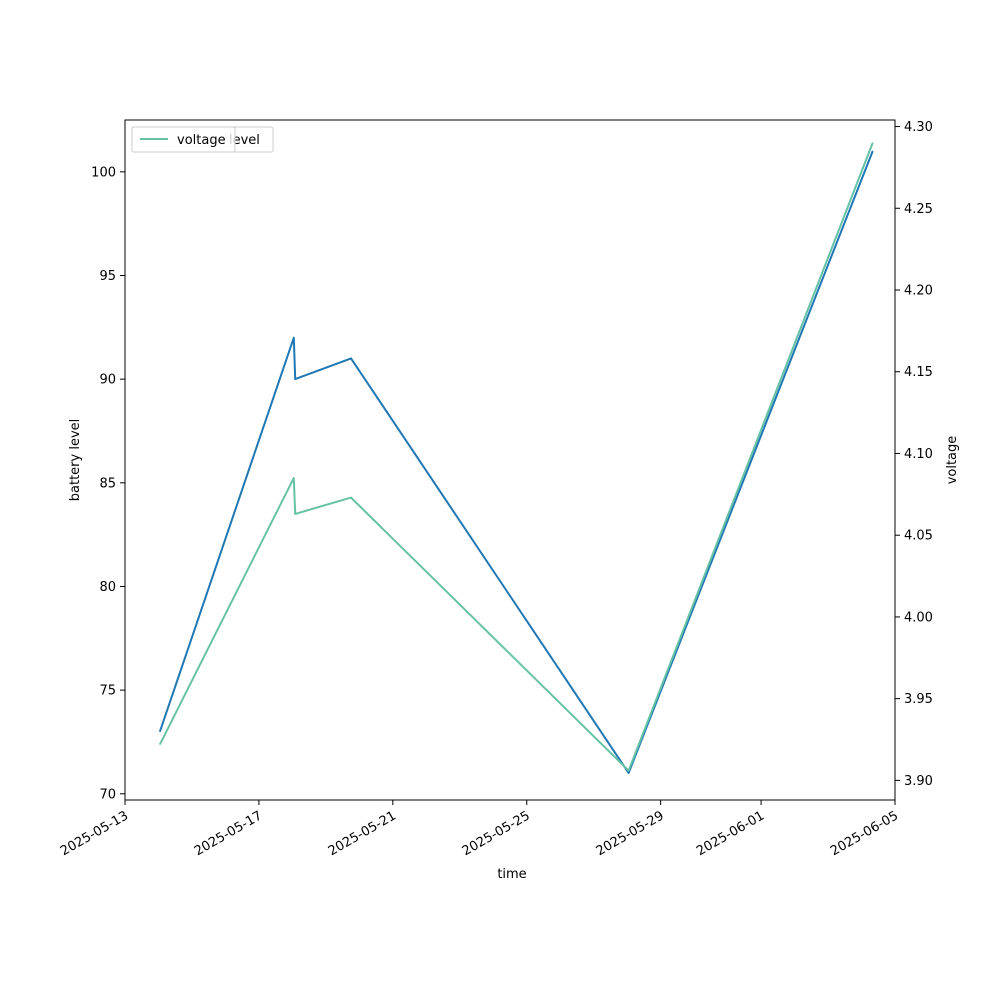 This screenshot has width=1000, height=1000. What do you see at coordinates (952, 460) in the screenshot?
I see `right-y-axis-label: voltage` at bounding box center [952, 460].